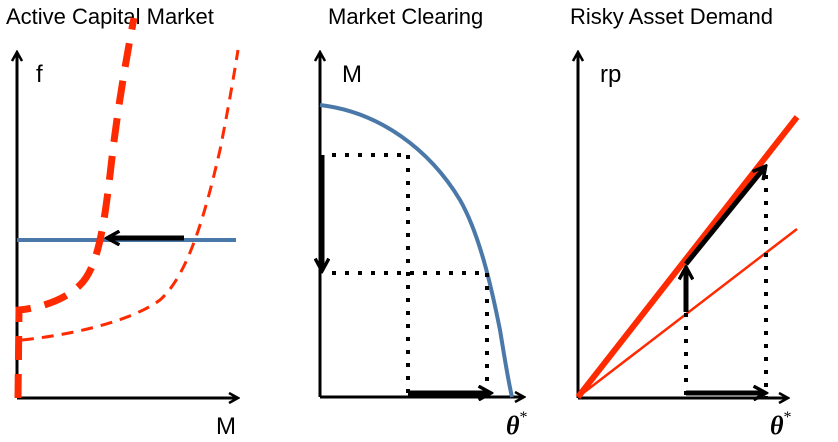 The width and height of the screenshot is (838, 442). Describe the element at coordinates (39, 74) in the screenshot. I see `y-axis-label: f` at that location.